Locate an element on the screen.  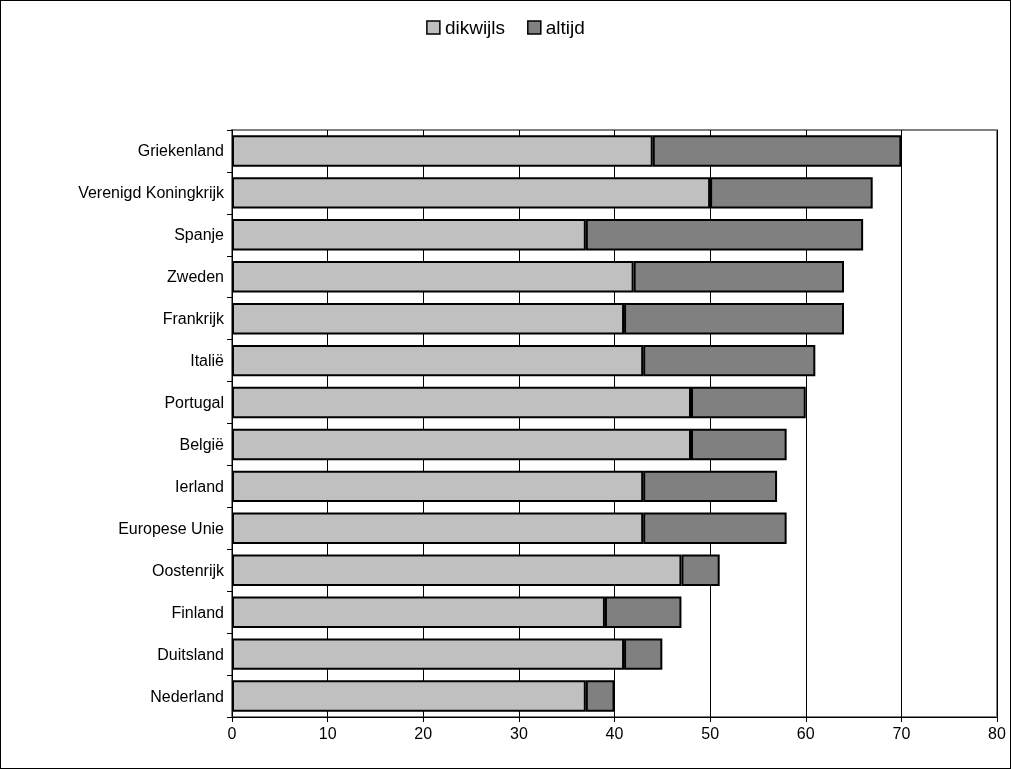
x-tick-label: 70 is located at coordinates (901, 733).